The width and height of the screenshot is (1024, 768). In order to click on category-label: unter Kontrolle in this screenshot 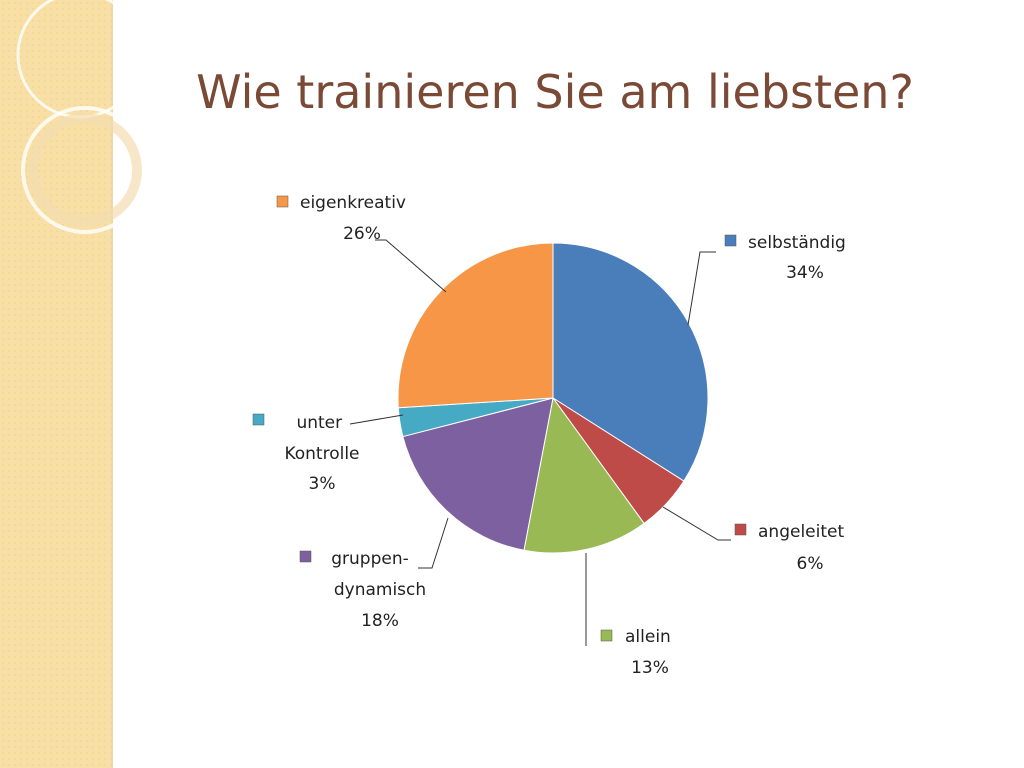, I will do `click(321, 438)`.